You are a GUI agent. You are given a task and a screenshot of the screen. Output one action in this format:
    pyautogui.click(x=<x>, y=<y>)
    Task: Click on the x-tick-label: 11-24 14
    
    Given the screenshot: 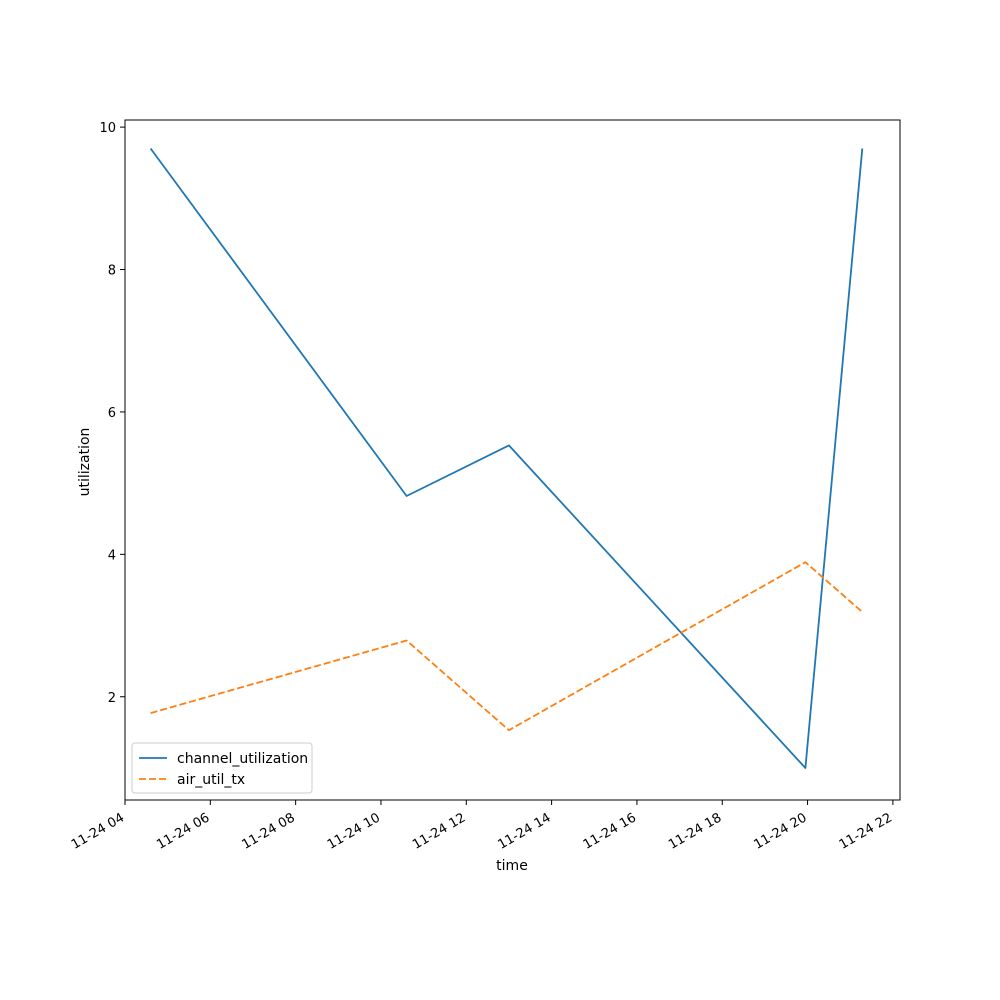 What is the action you would take?
    pyautogui.click(x=524, y=831)
    